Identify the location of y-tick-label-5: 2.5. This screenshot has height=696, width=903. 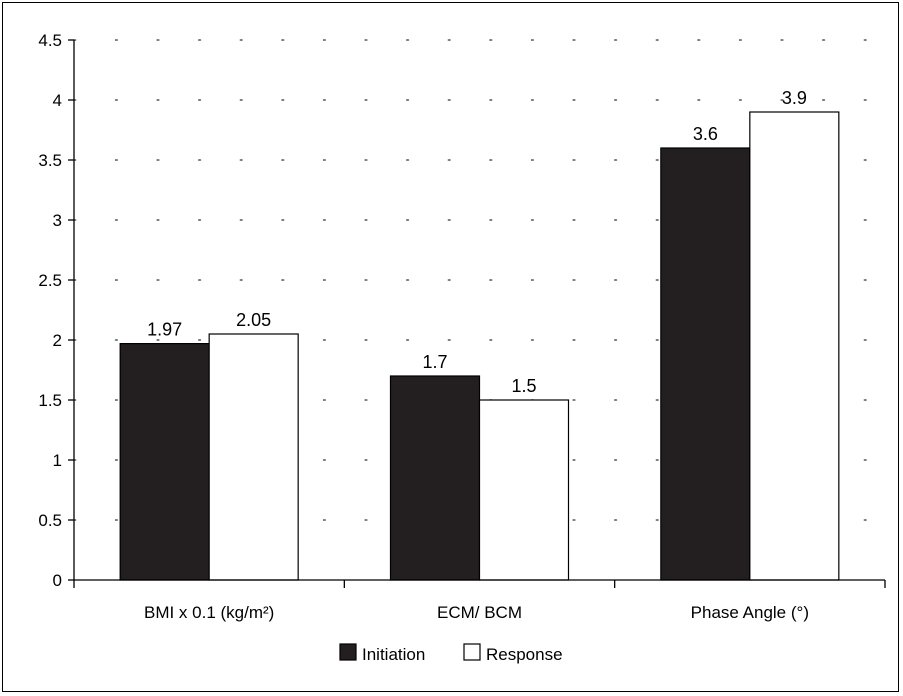
(50, 280).